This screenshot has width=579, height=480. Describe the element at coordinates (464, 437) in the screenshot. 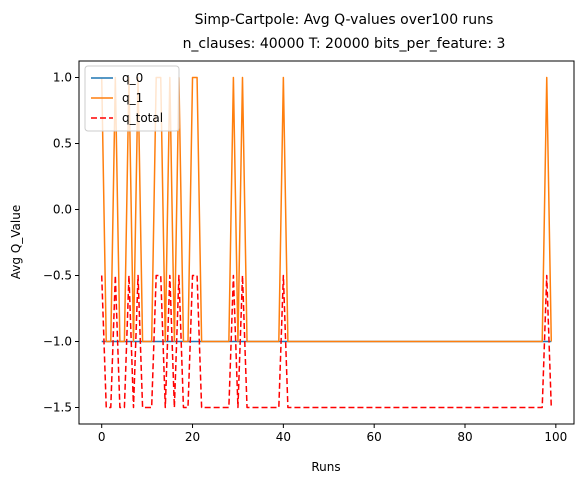

I see `x-tick-label: 80` at that location.